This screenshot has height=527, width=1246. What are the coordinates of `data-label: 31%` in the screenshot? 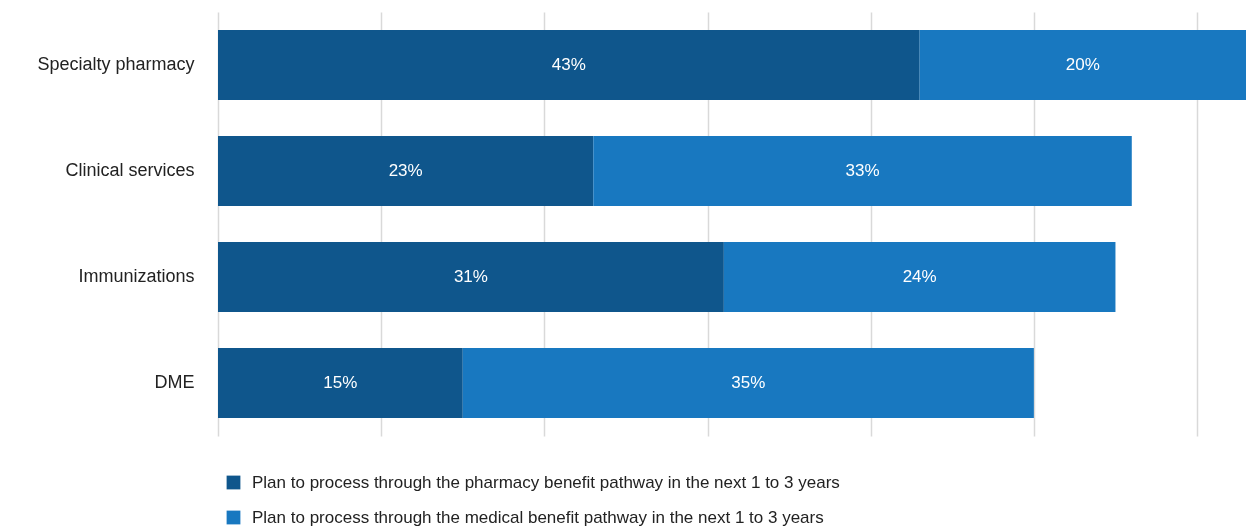 It's located at (470, 276).